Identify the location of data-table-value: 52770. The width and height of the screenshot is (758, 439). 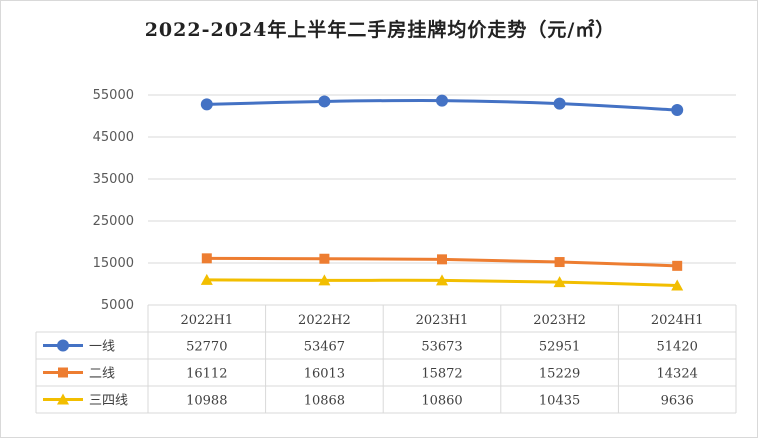
(206, 347).